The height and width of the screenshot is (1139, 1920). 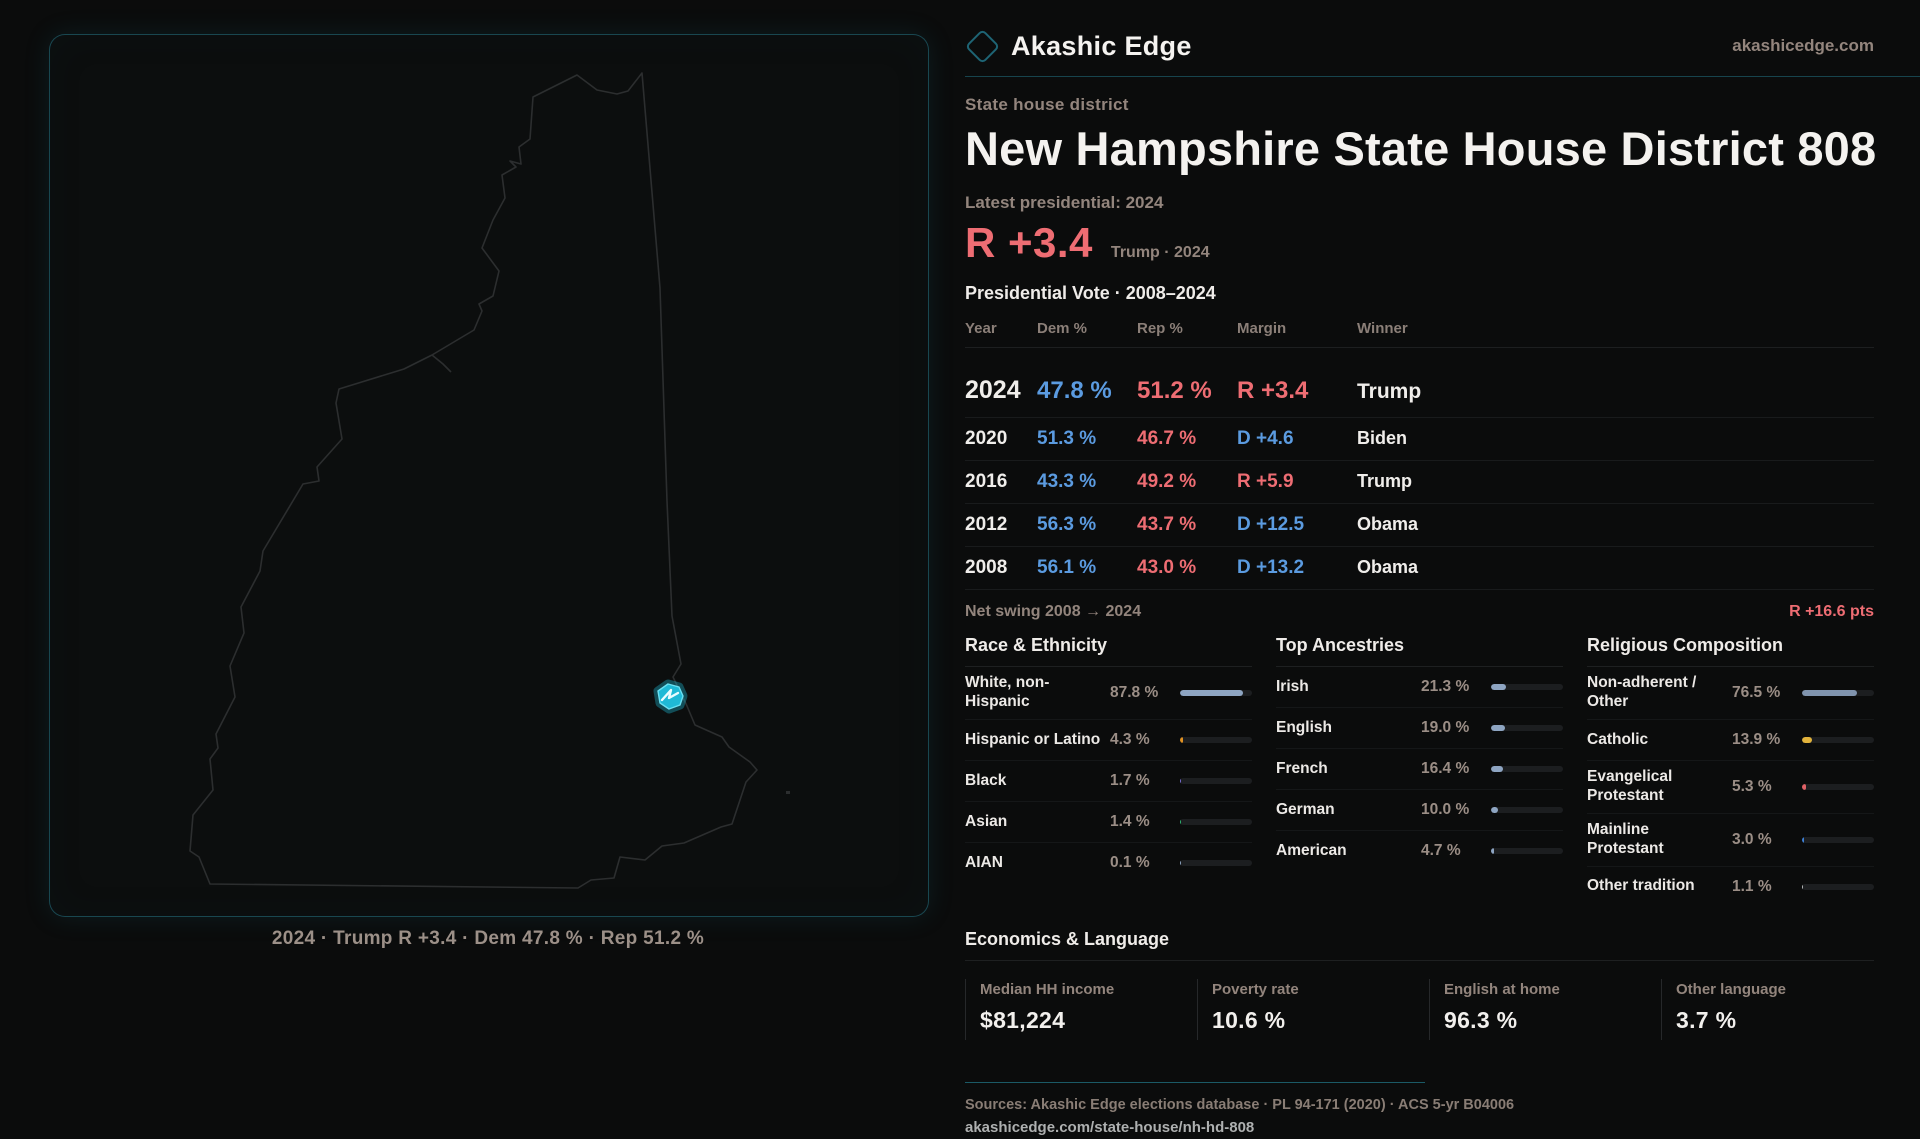 I want to click on vote-row-2016: 2016 43.3 % 49.2 % R +5.9 Trump, so click(x=1419, y=483).